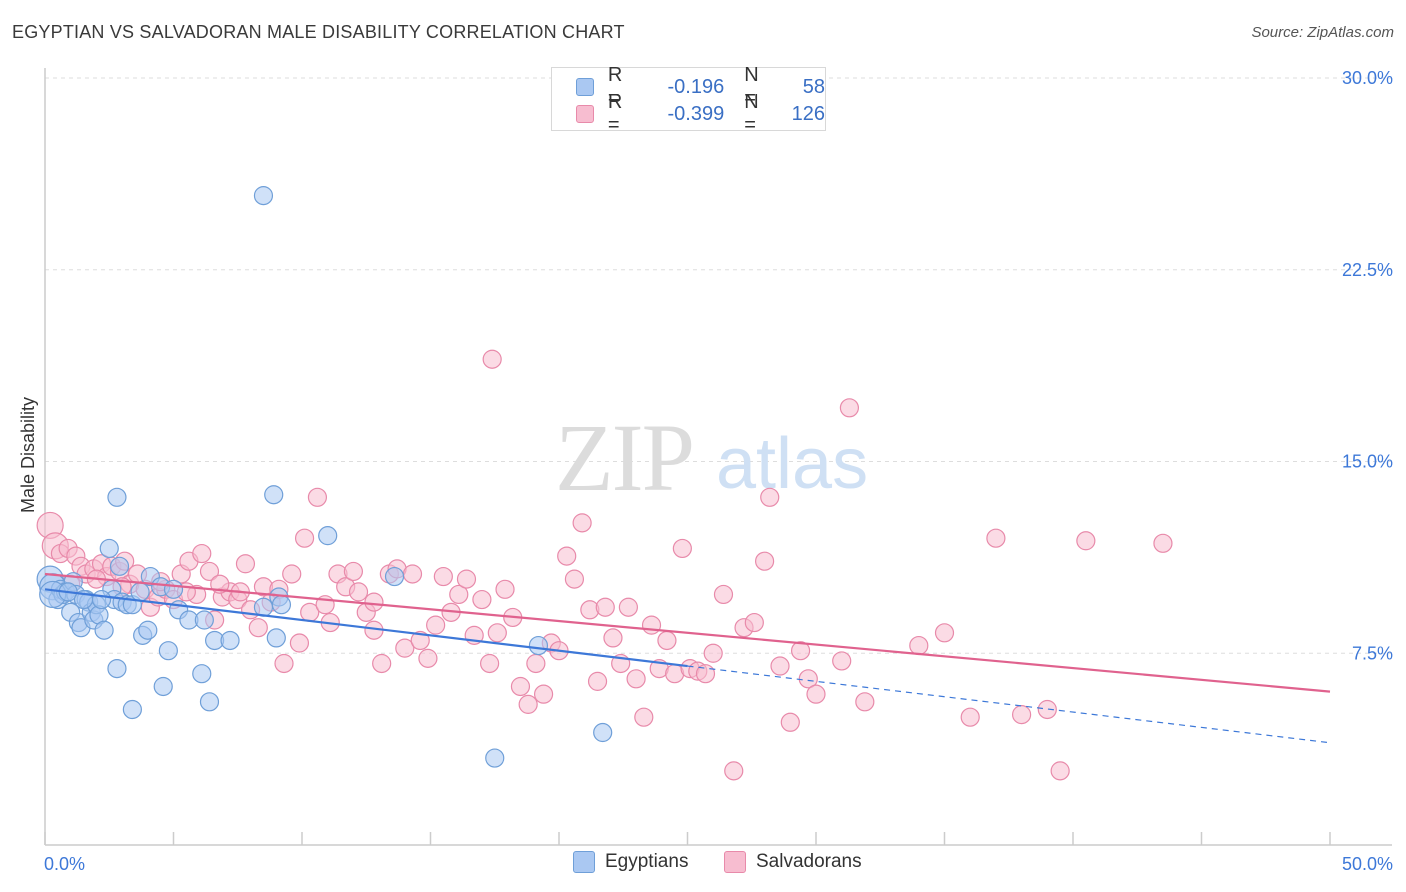  Describe the element at coordinates (1009, 704) in the screenshot. I see `egyptians-trend-extension` at that location.